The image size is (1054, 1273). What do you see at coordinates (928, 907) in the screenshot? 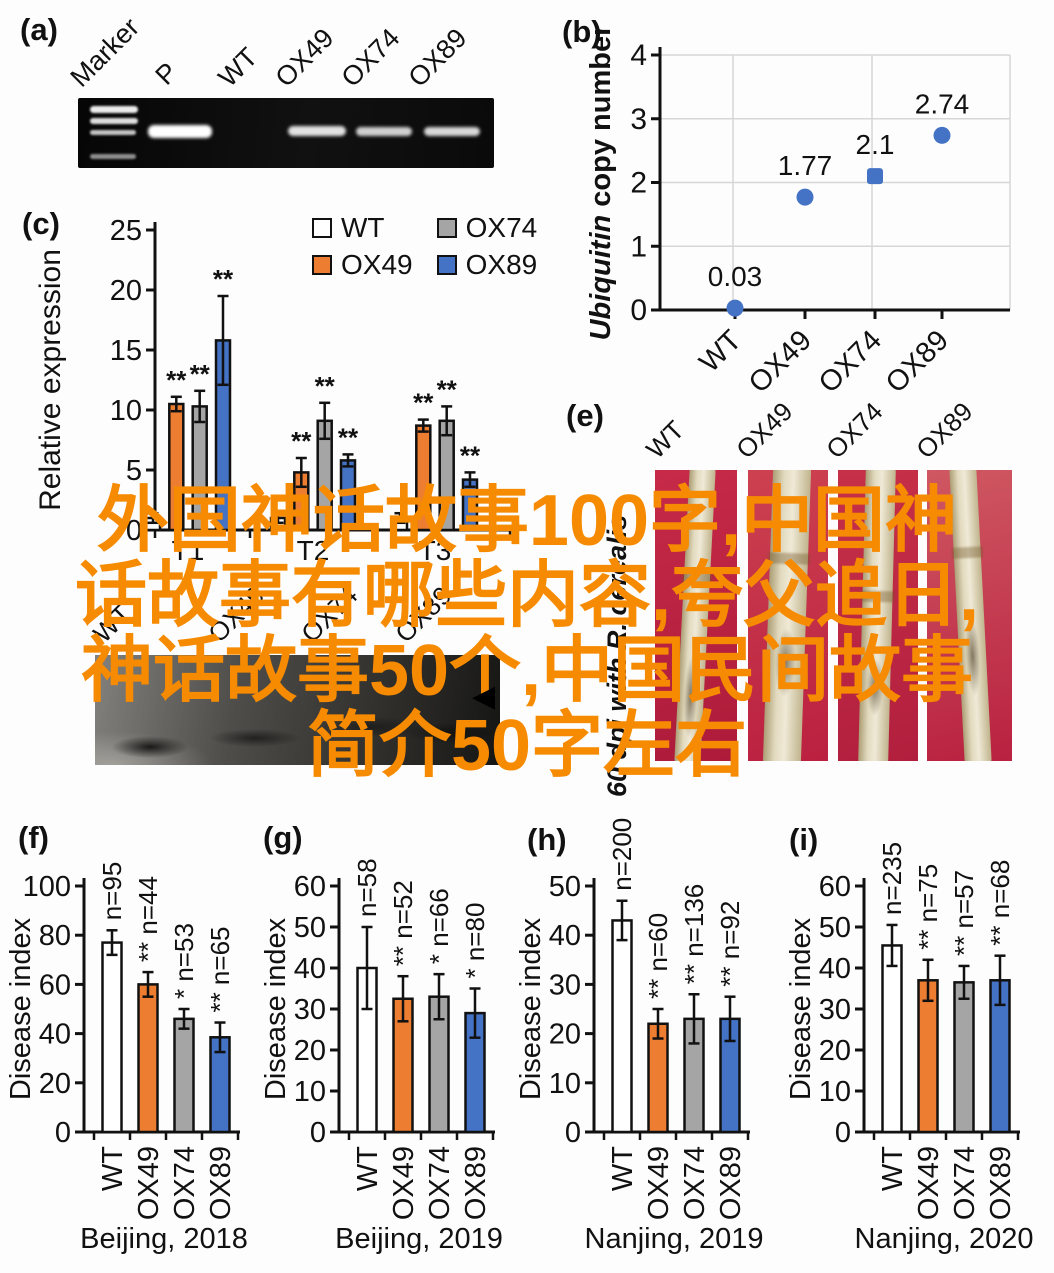
I see `n-annotation: ** n=75` at bounding box center [928, 907].